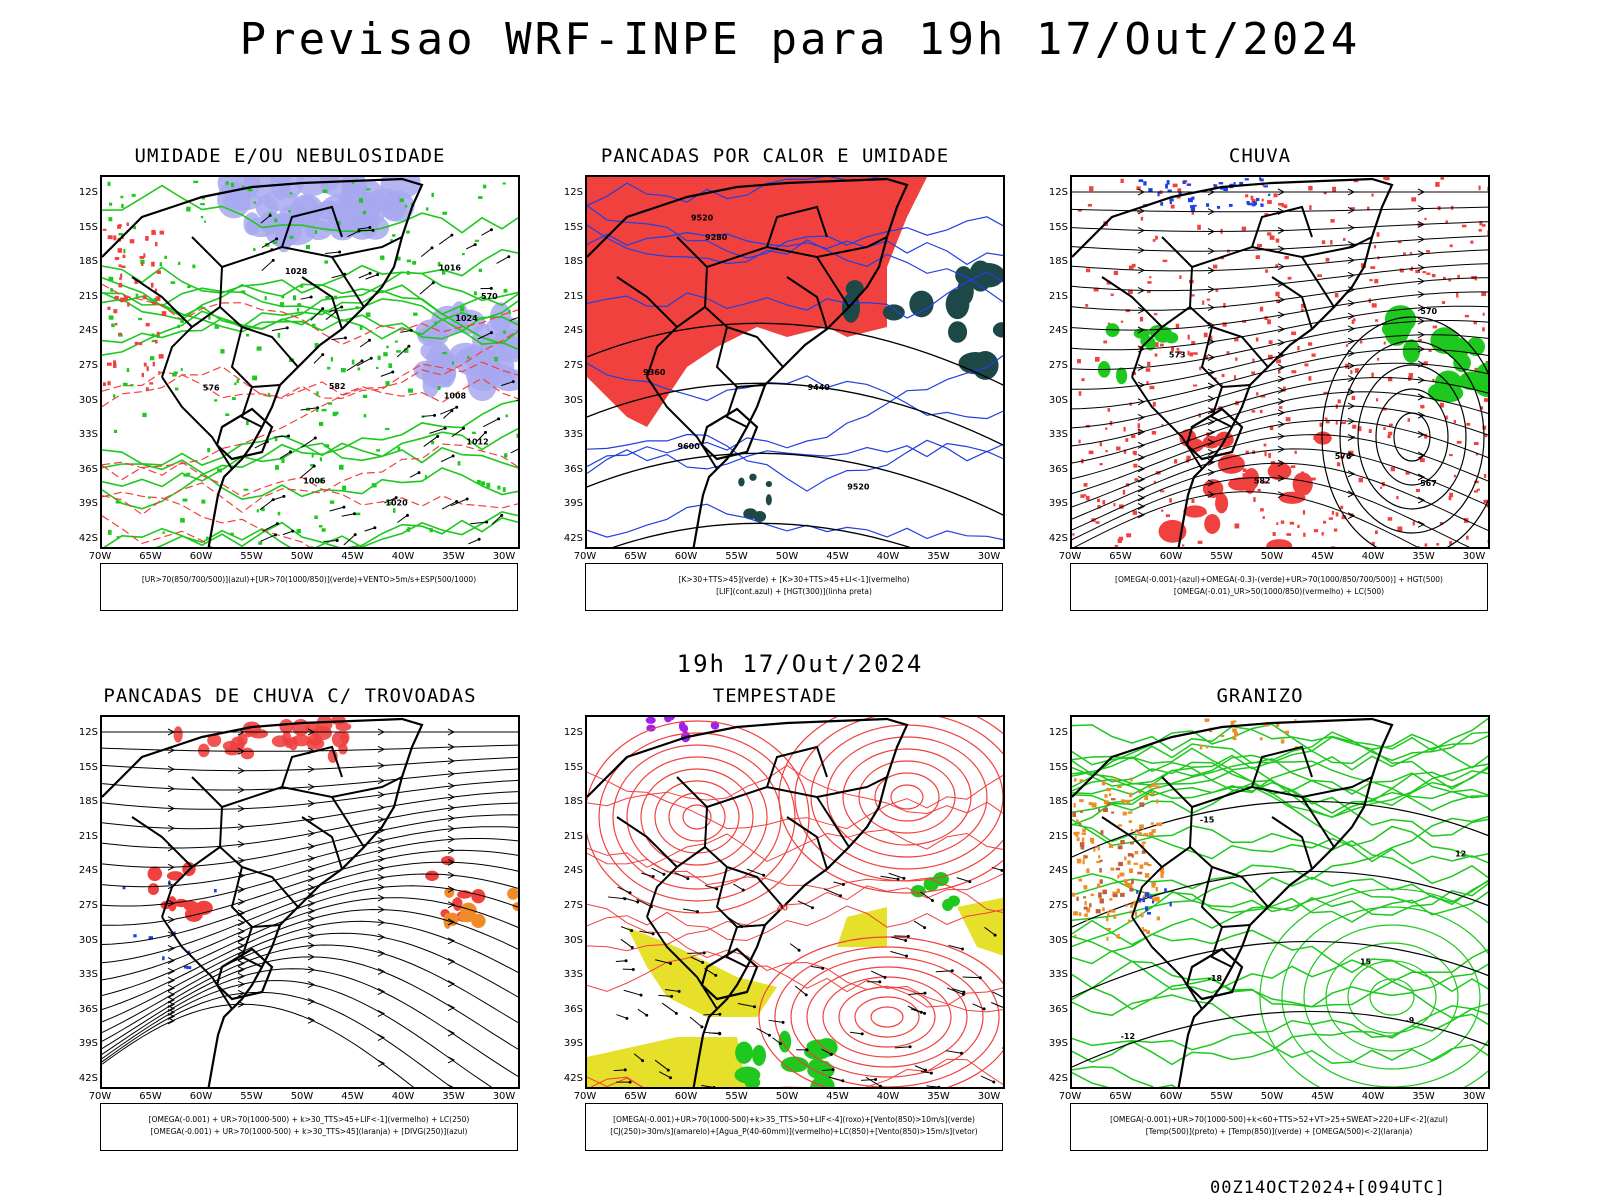  What do you see at coordinates (290, 156) in the screenshot?
I see `panel-title: UMIDADE E/OU NEBULOSIDADE` at bounding box center [290, 156].